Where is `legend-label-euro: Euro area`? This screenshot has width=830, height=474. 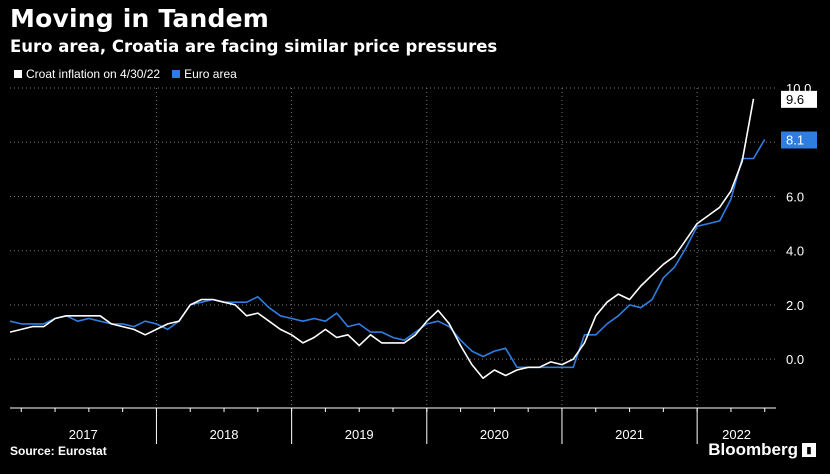
legend-label-euro: Euro area is located at coordinates (210, 74).